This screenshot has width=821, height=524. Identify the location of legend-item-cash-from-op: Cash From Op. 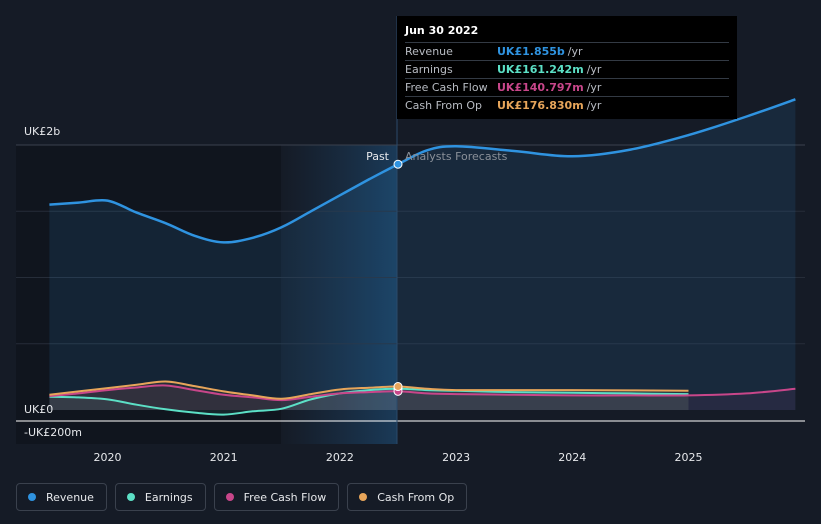
(407, 497).